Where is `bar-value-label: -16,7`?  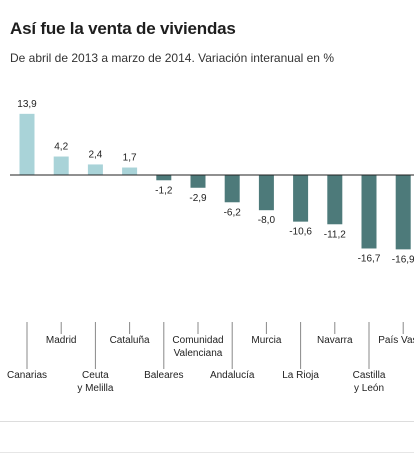 bar-value-label: -16,7 is located at coordinates (369, 258).